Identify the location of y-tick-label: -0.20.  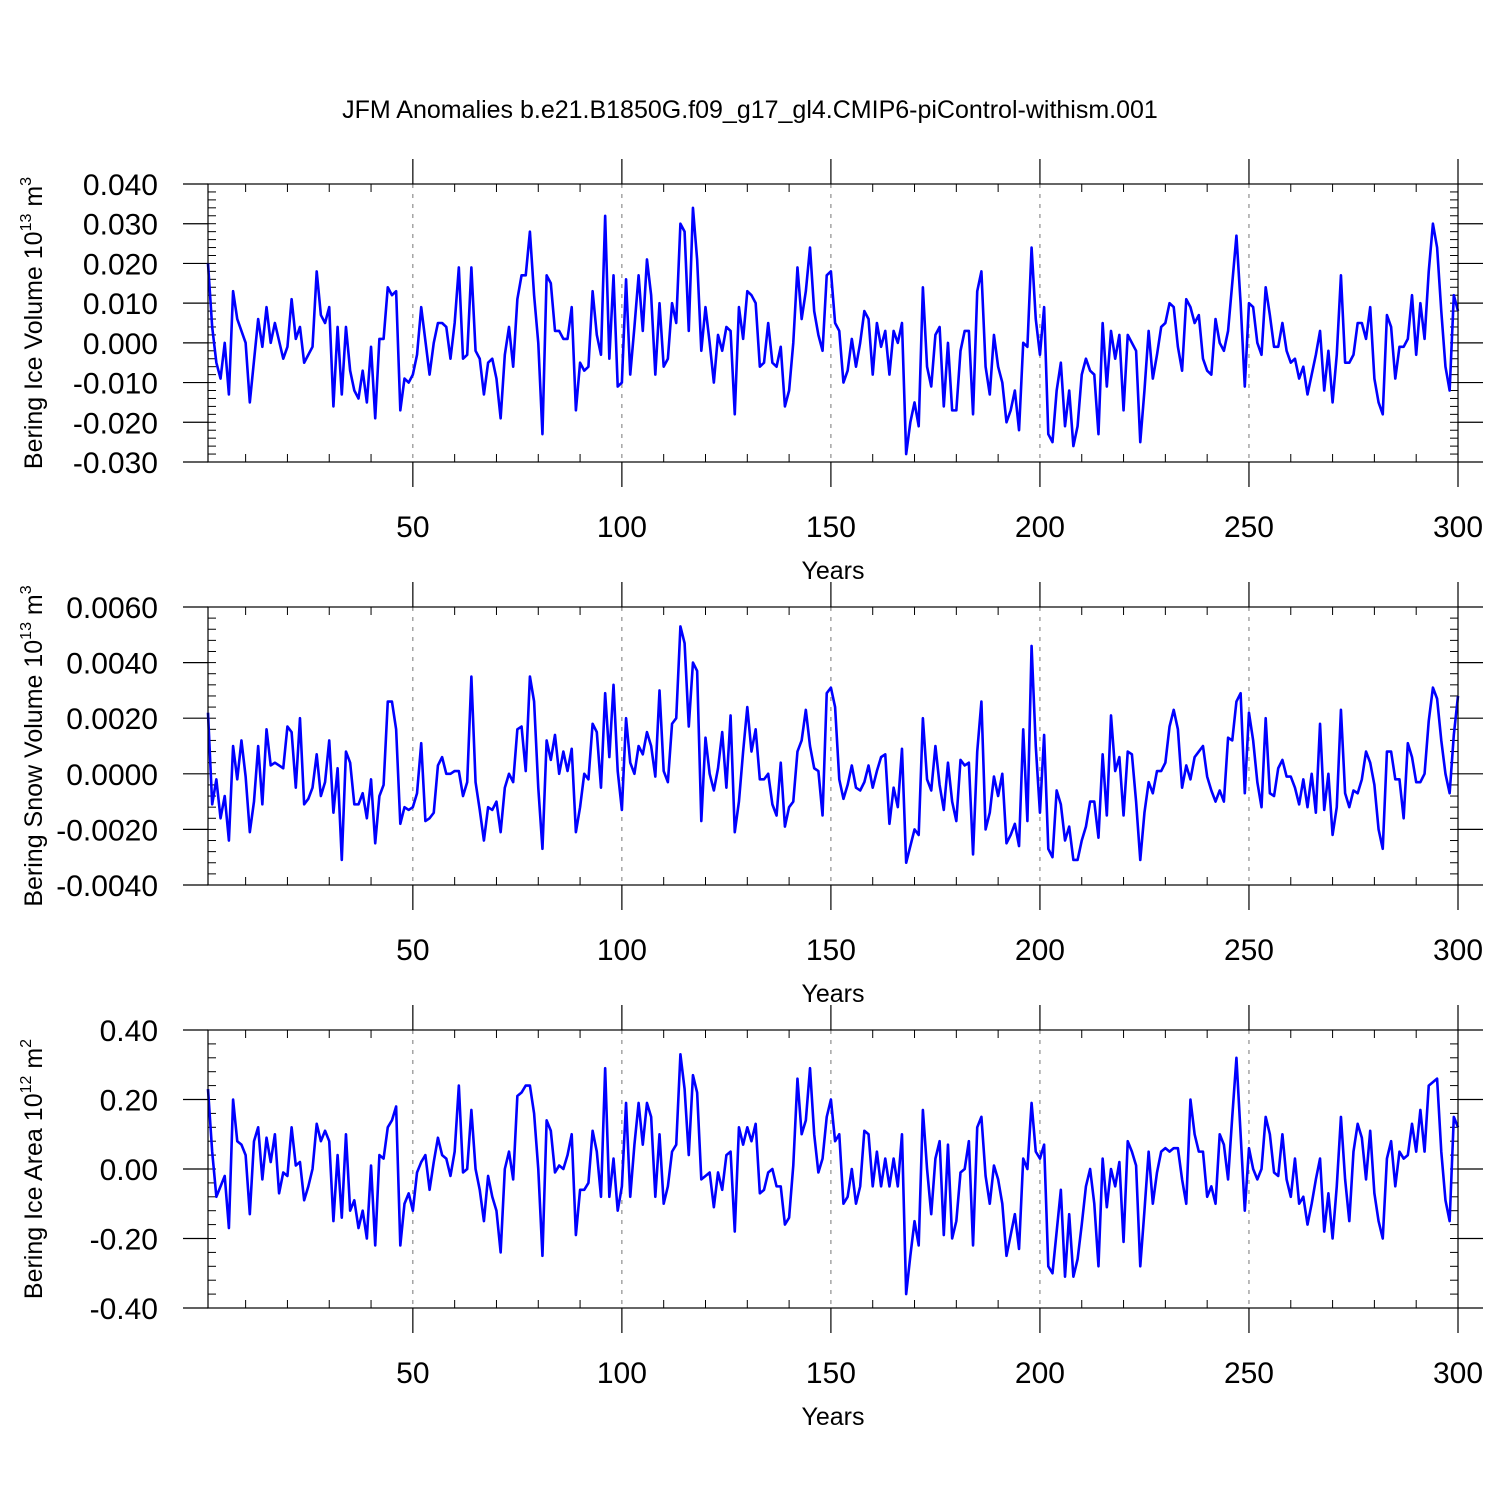
(124, 1240).